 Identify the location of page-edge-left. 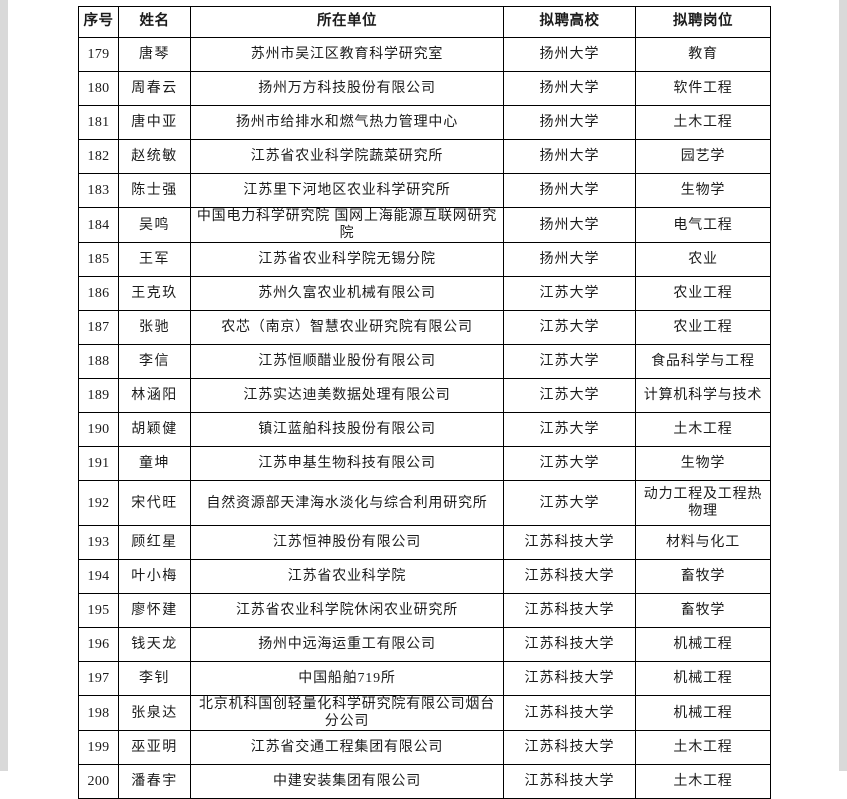
(4, 385).